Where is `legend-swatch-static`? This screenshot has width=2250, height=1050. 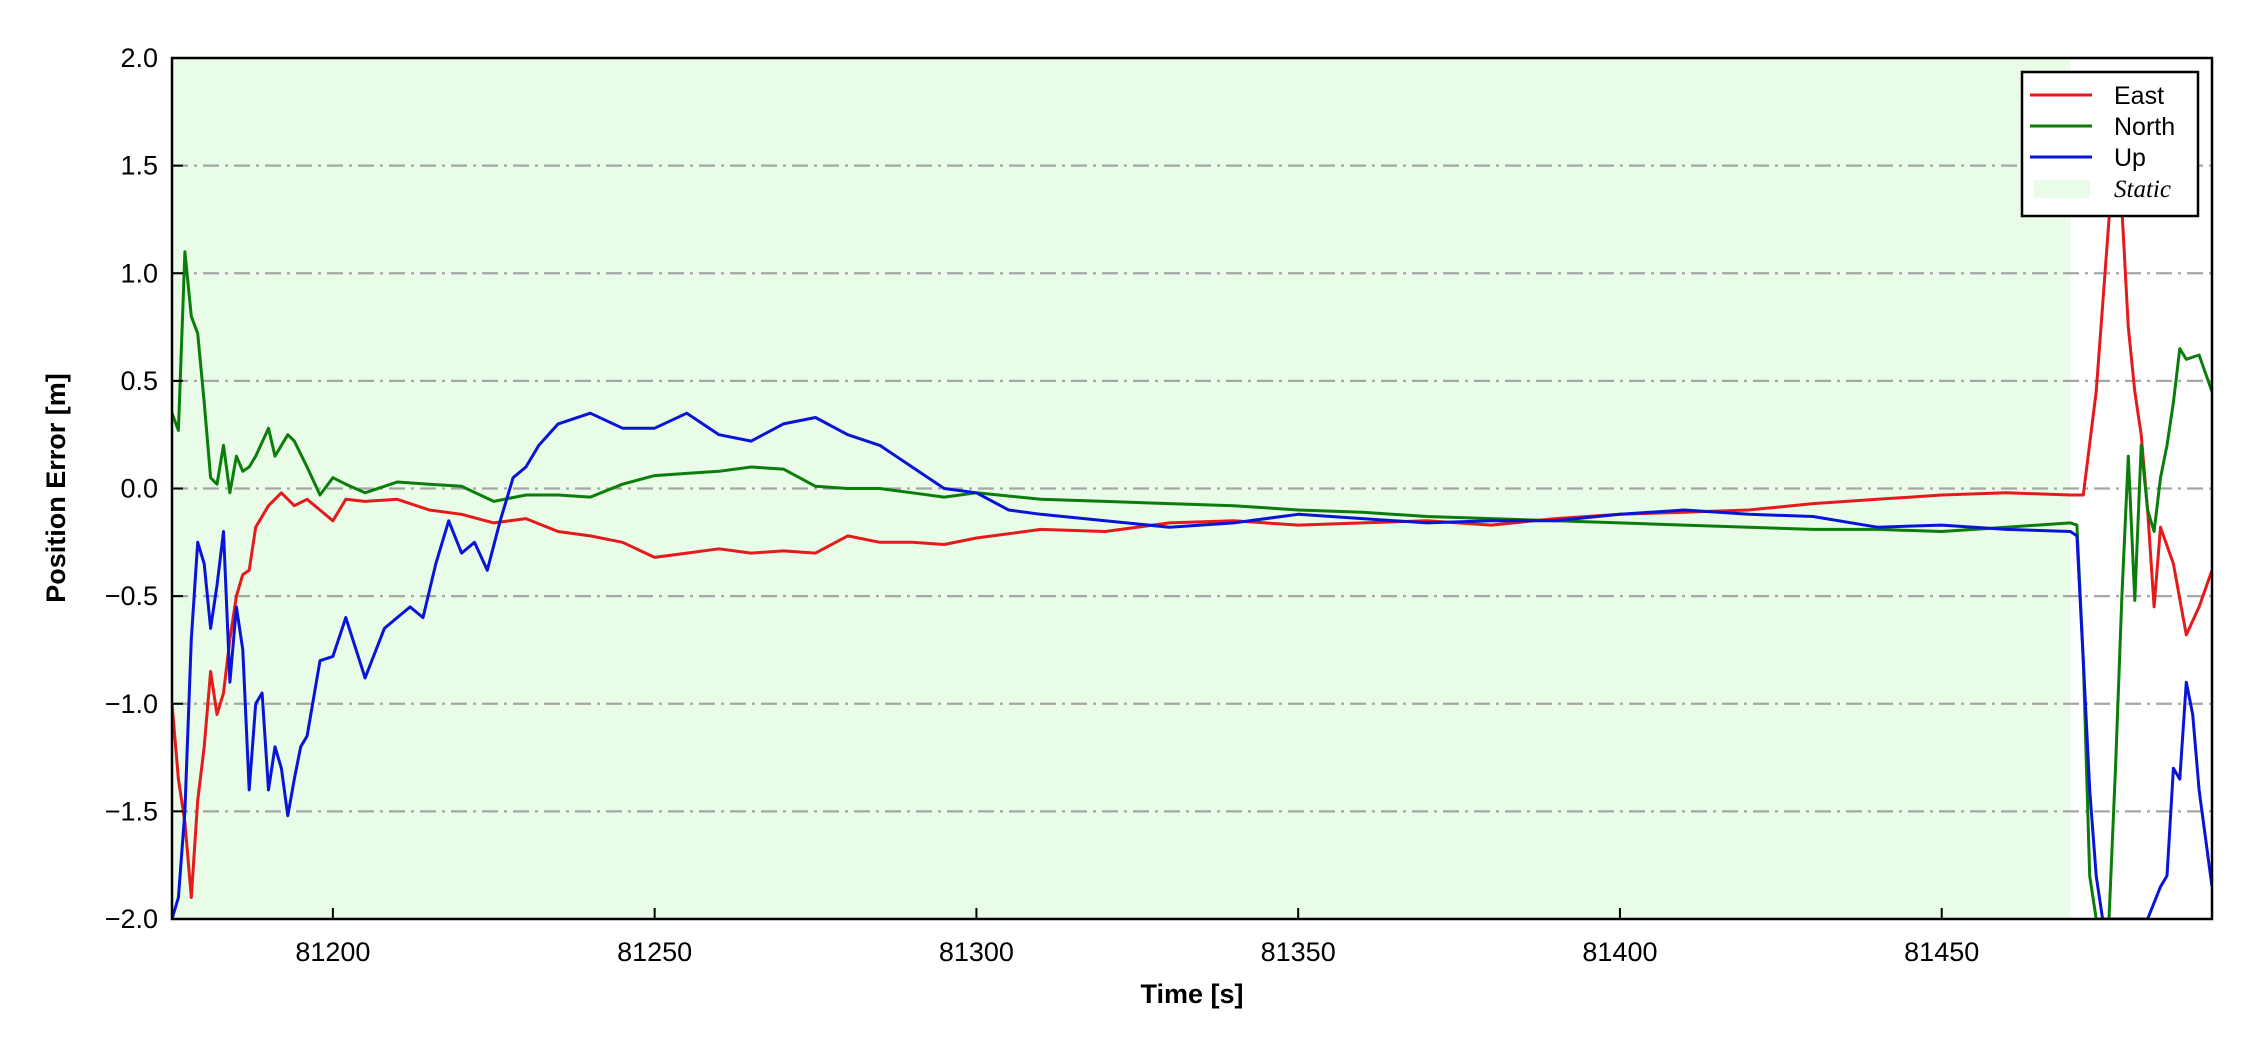
legend-swatch-static is located at coordinates (2062, 189).